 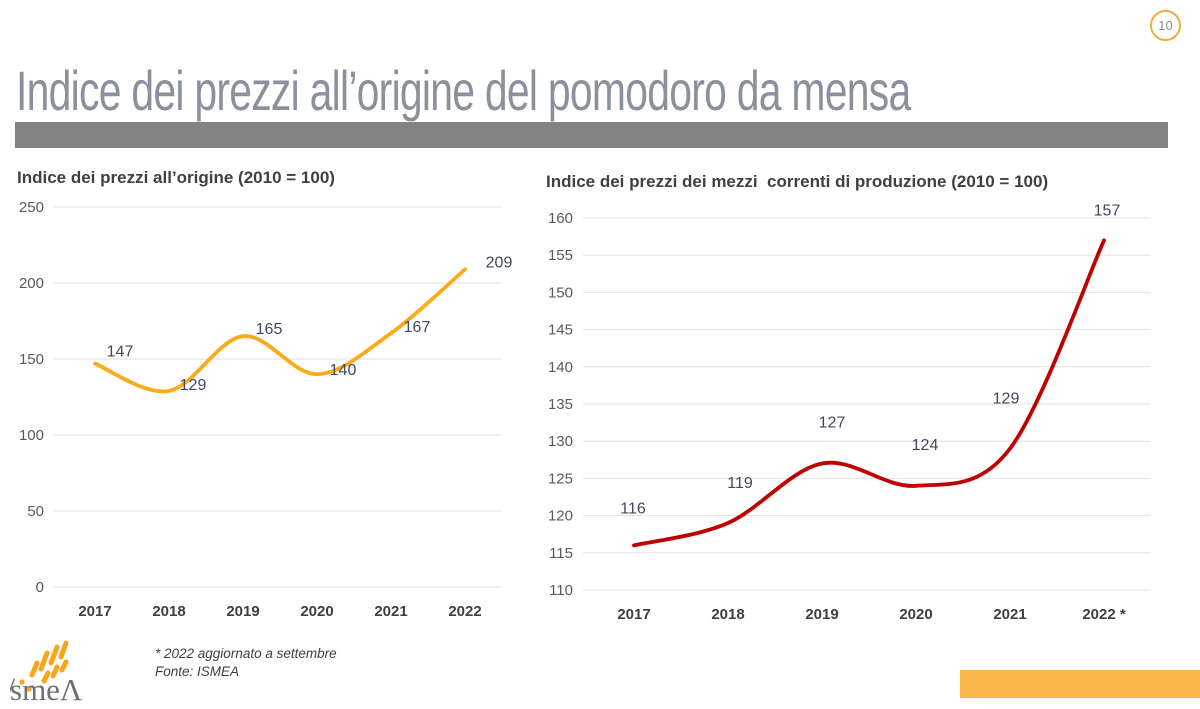 I want to click on data-label: 116, so click(x=633, y=508).